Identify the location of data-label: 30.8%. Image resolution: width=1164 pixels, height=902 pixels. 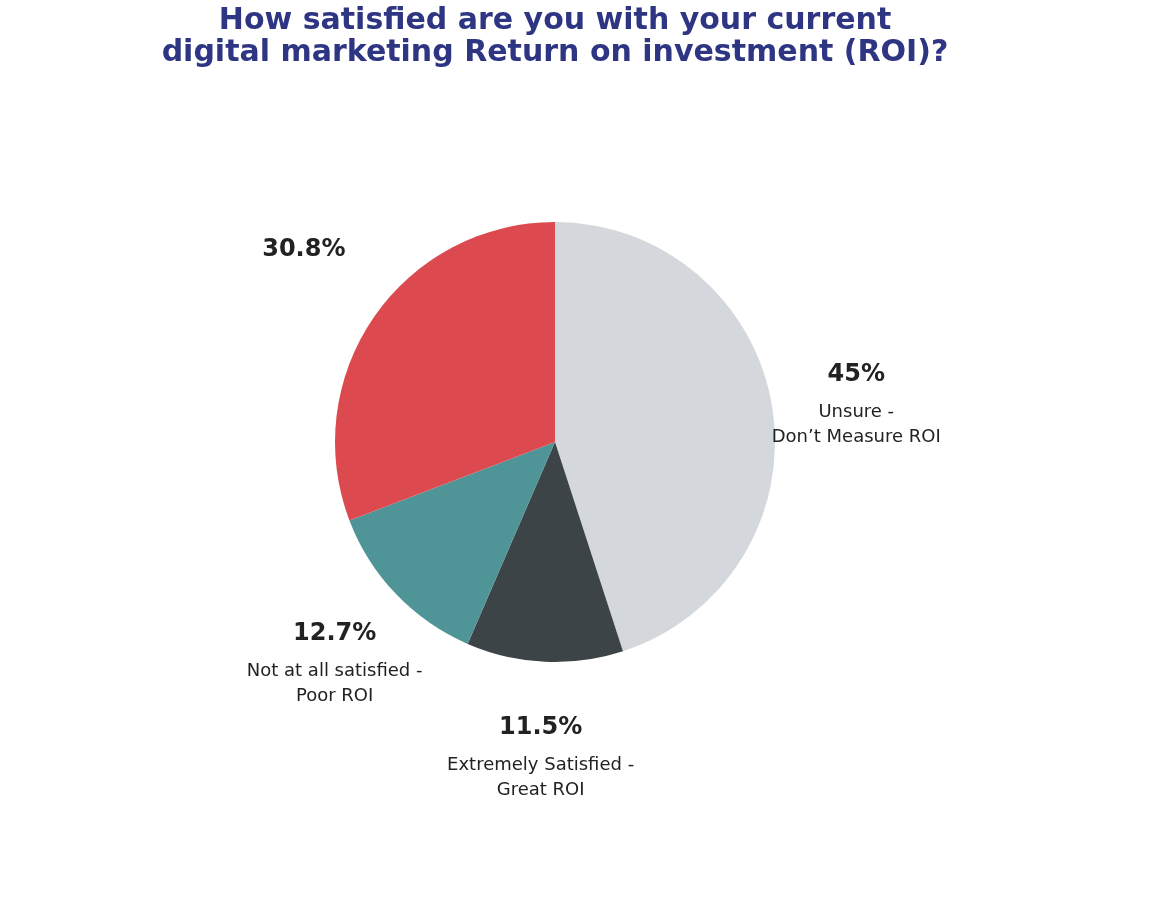
(304, 247).